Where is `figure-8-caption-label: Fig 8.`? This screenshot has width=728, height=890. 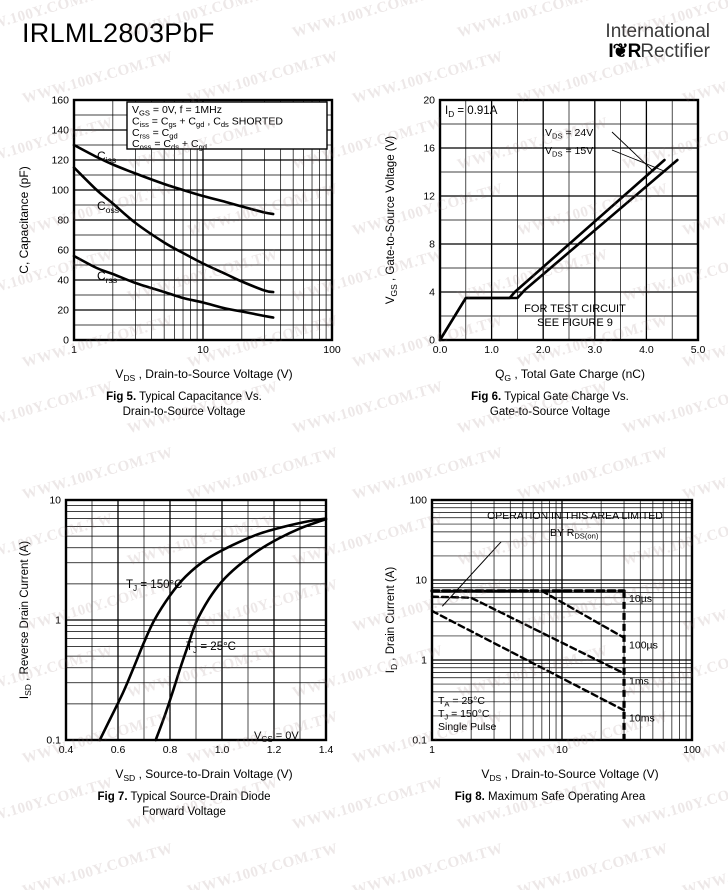
figure-8-caption-label: Fig 8. is located at coordinates (469, 797).